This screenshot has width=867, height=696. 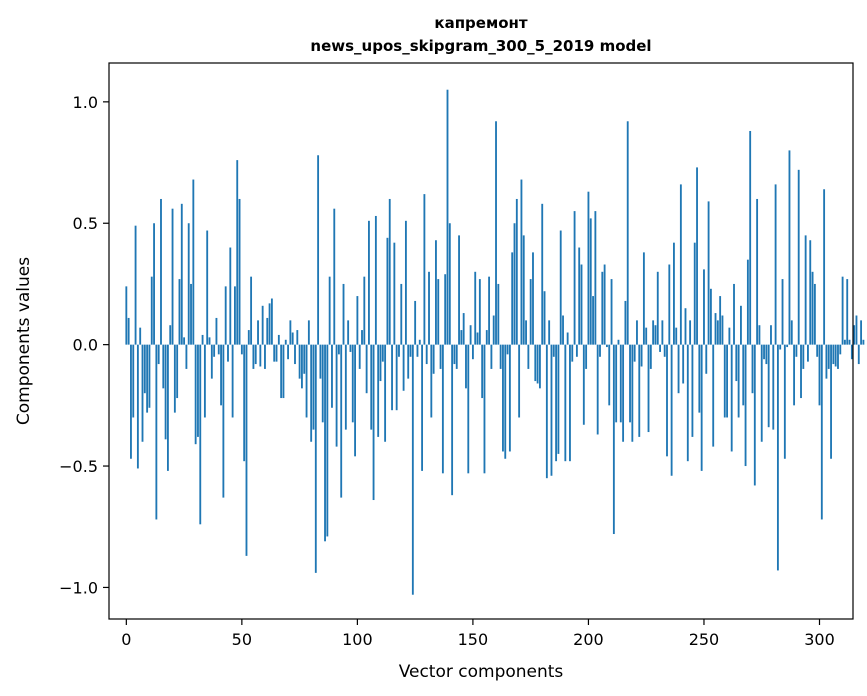 What do you see at coordinates (24, 341) in the screenshot?
I see `y-axis-label: Components values` at bounding box center [24, 341].